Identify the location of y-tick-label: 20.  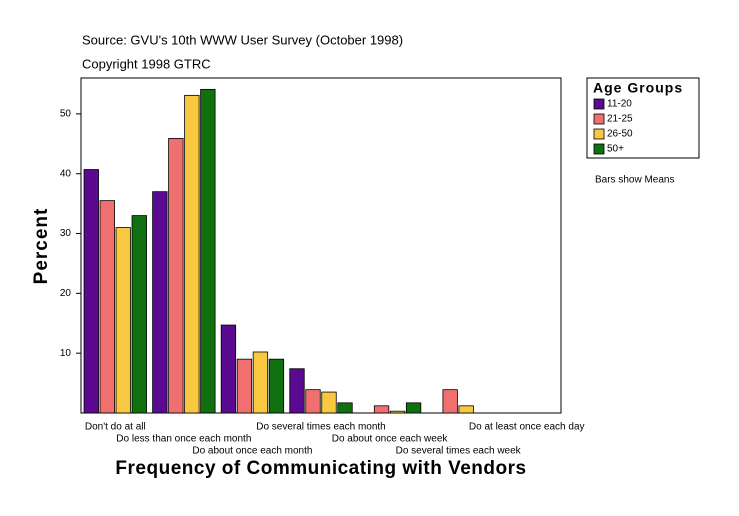
(66, 293).